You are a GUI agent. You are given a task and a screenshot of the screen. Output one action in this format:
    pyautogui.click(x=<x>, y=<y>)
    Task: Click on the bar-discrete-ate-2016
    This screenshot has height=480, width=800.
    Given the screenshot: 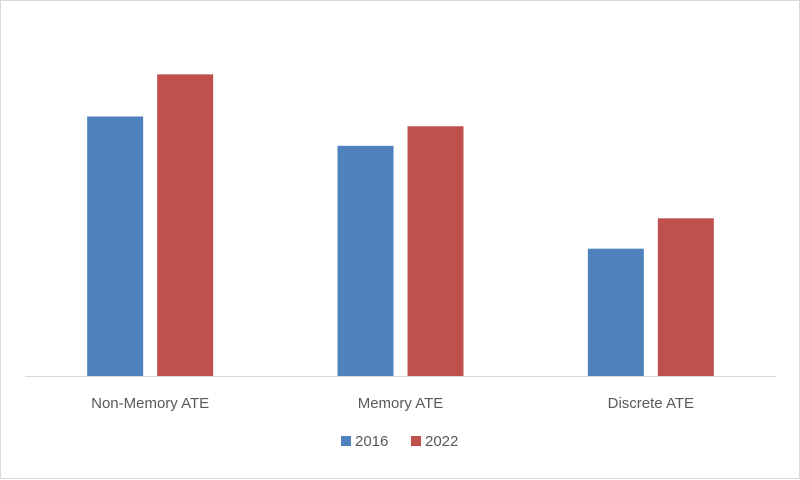 What is the action you would take?
    pyautogui.click(x=615, y=312)
    